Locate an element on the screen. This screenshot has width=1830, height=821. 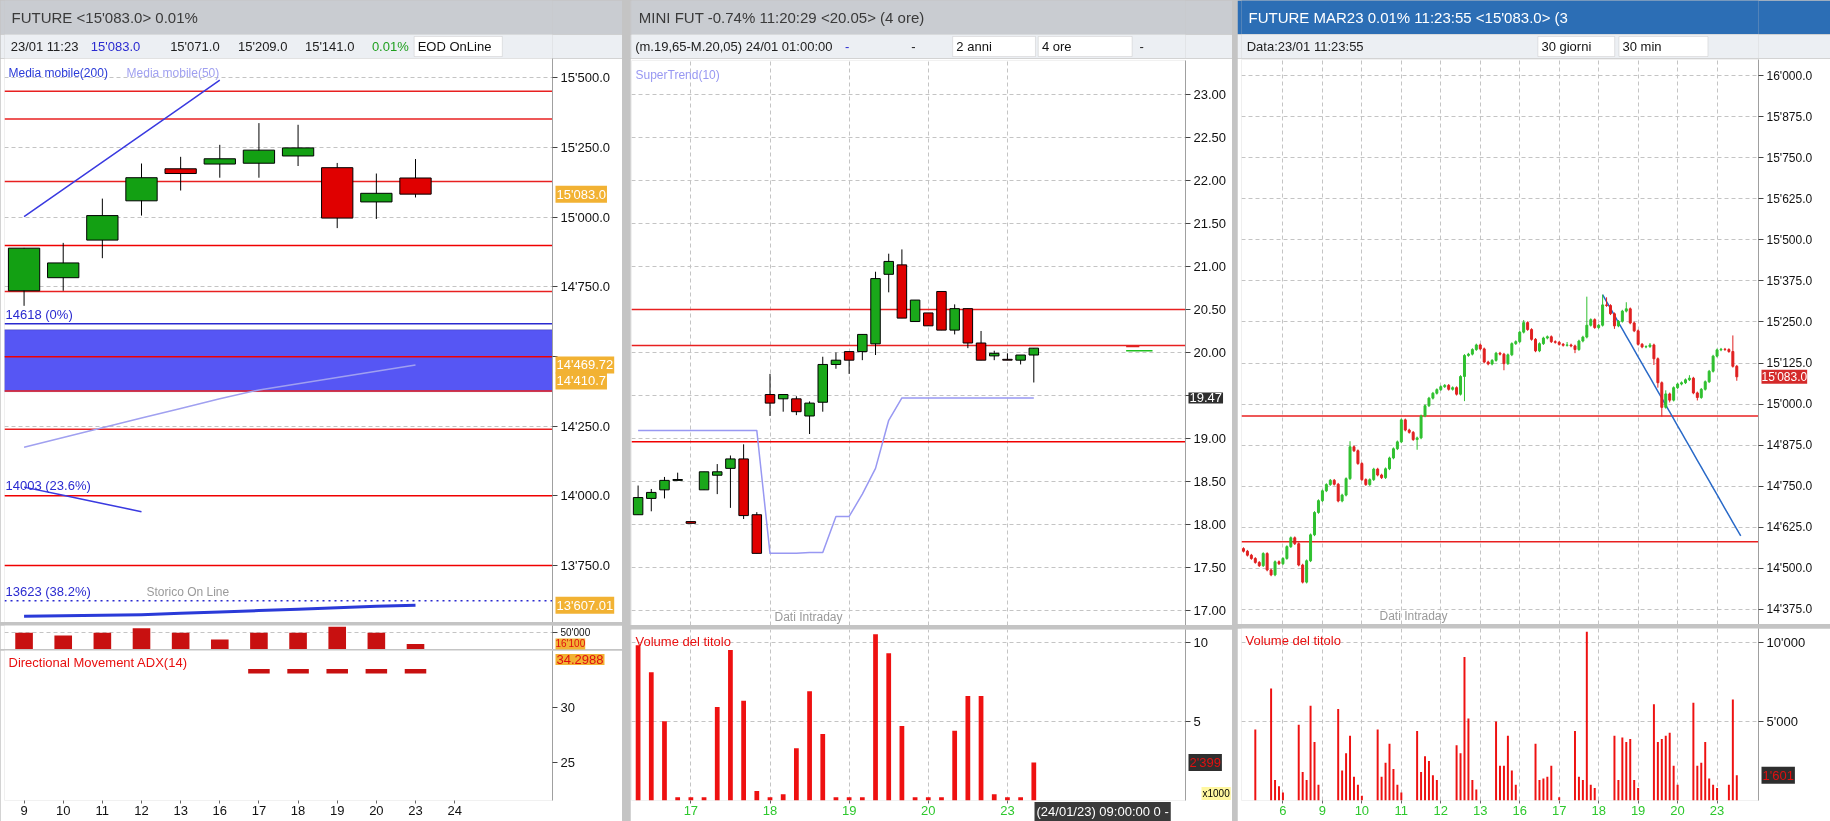
y-tick-label: 14'250.0 is located at coordinates (585, 426).